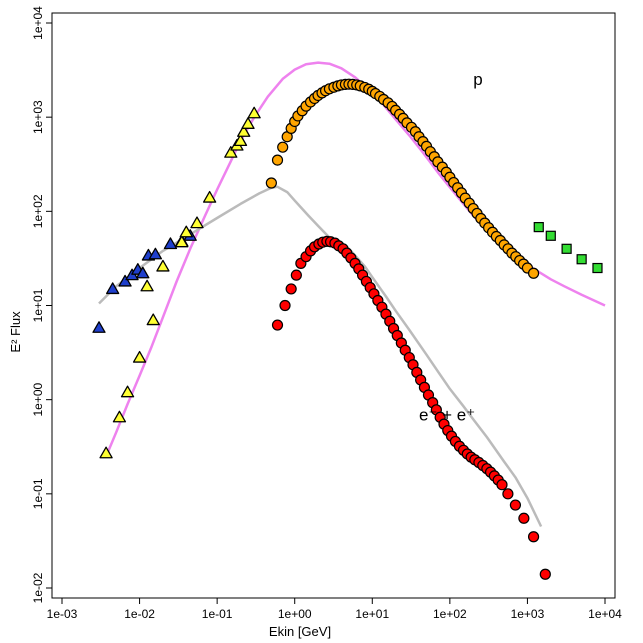  I want to click on y-tick-label: 1e+01, so click(38, 305).